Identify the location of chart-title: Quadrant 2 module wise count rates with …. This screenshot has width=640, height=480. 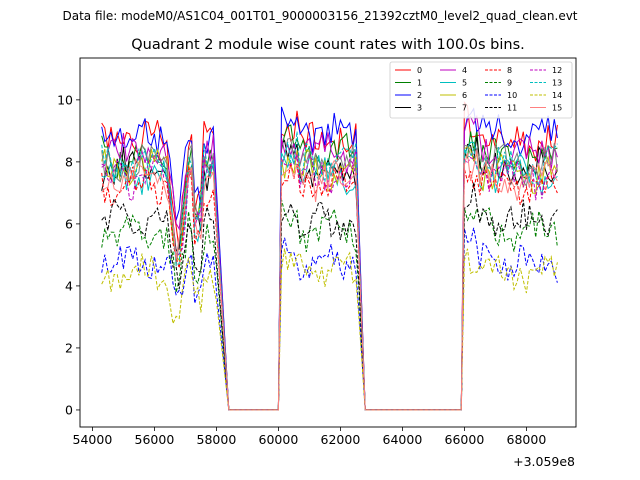
(328, 45).